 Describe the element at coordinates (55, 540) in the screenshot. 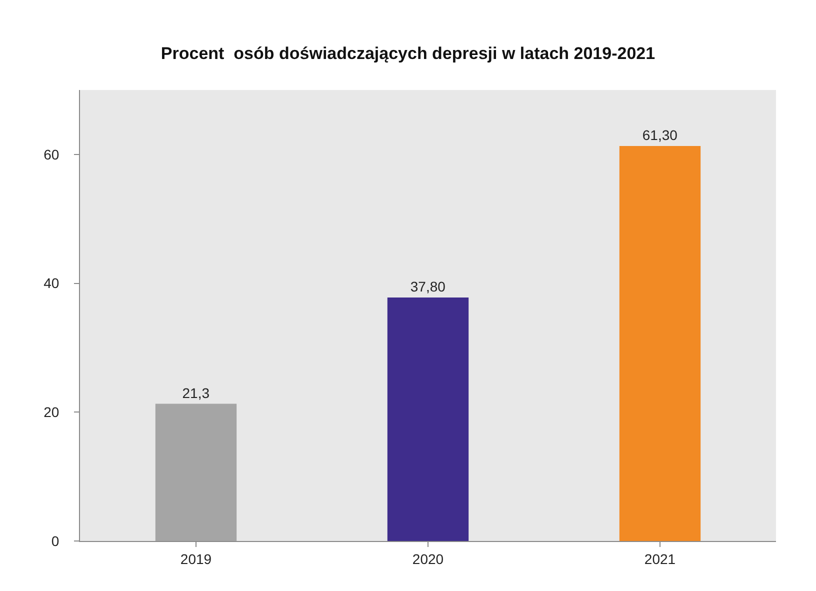

I see `y-tick-label: 0` at that location.